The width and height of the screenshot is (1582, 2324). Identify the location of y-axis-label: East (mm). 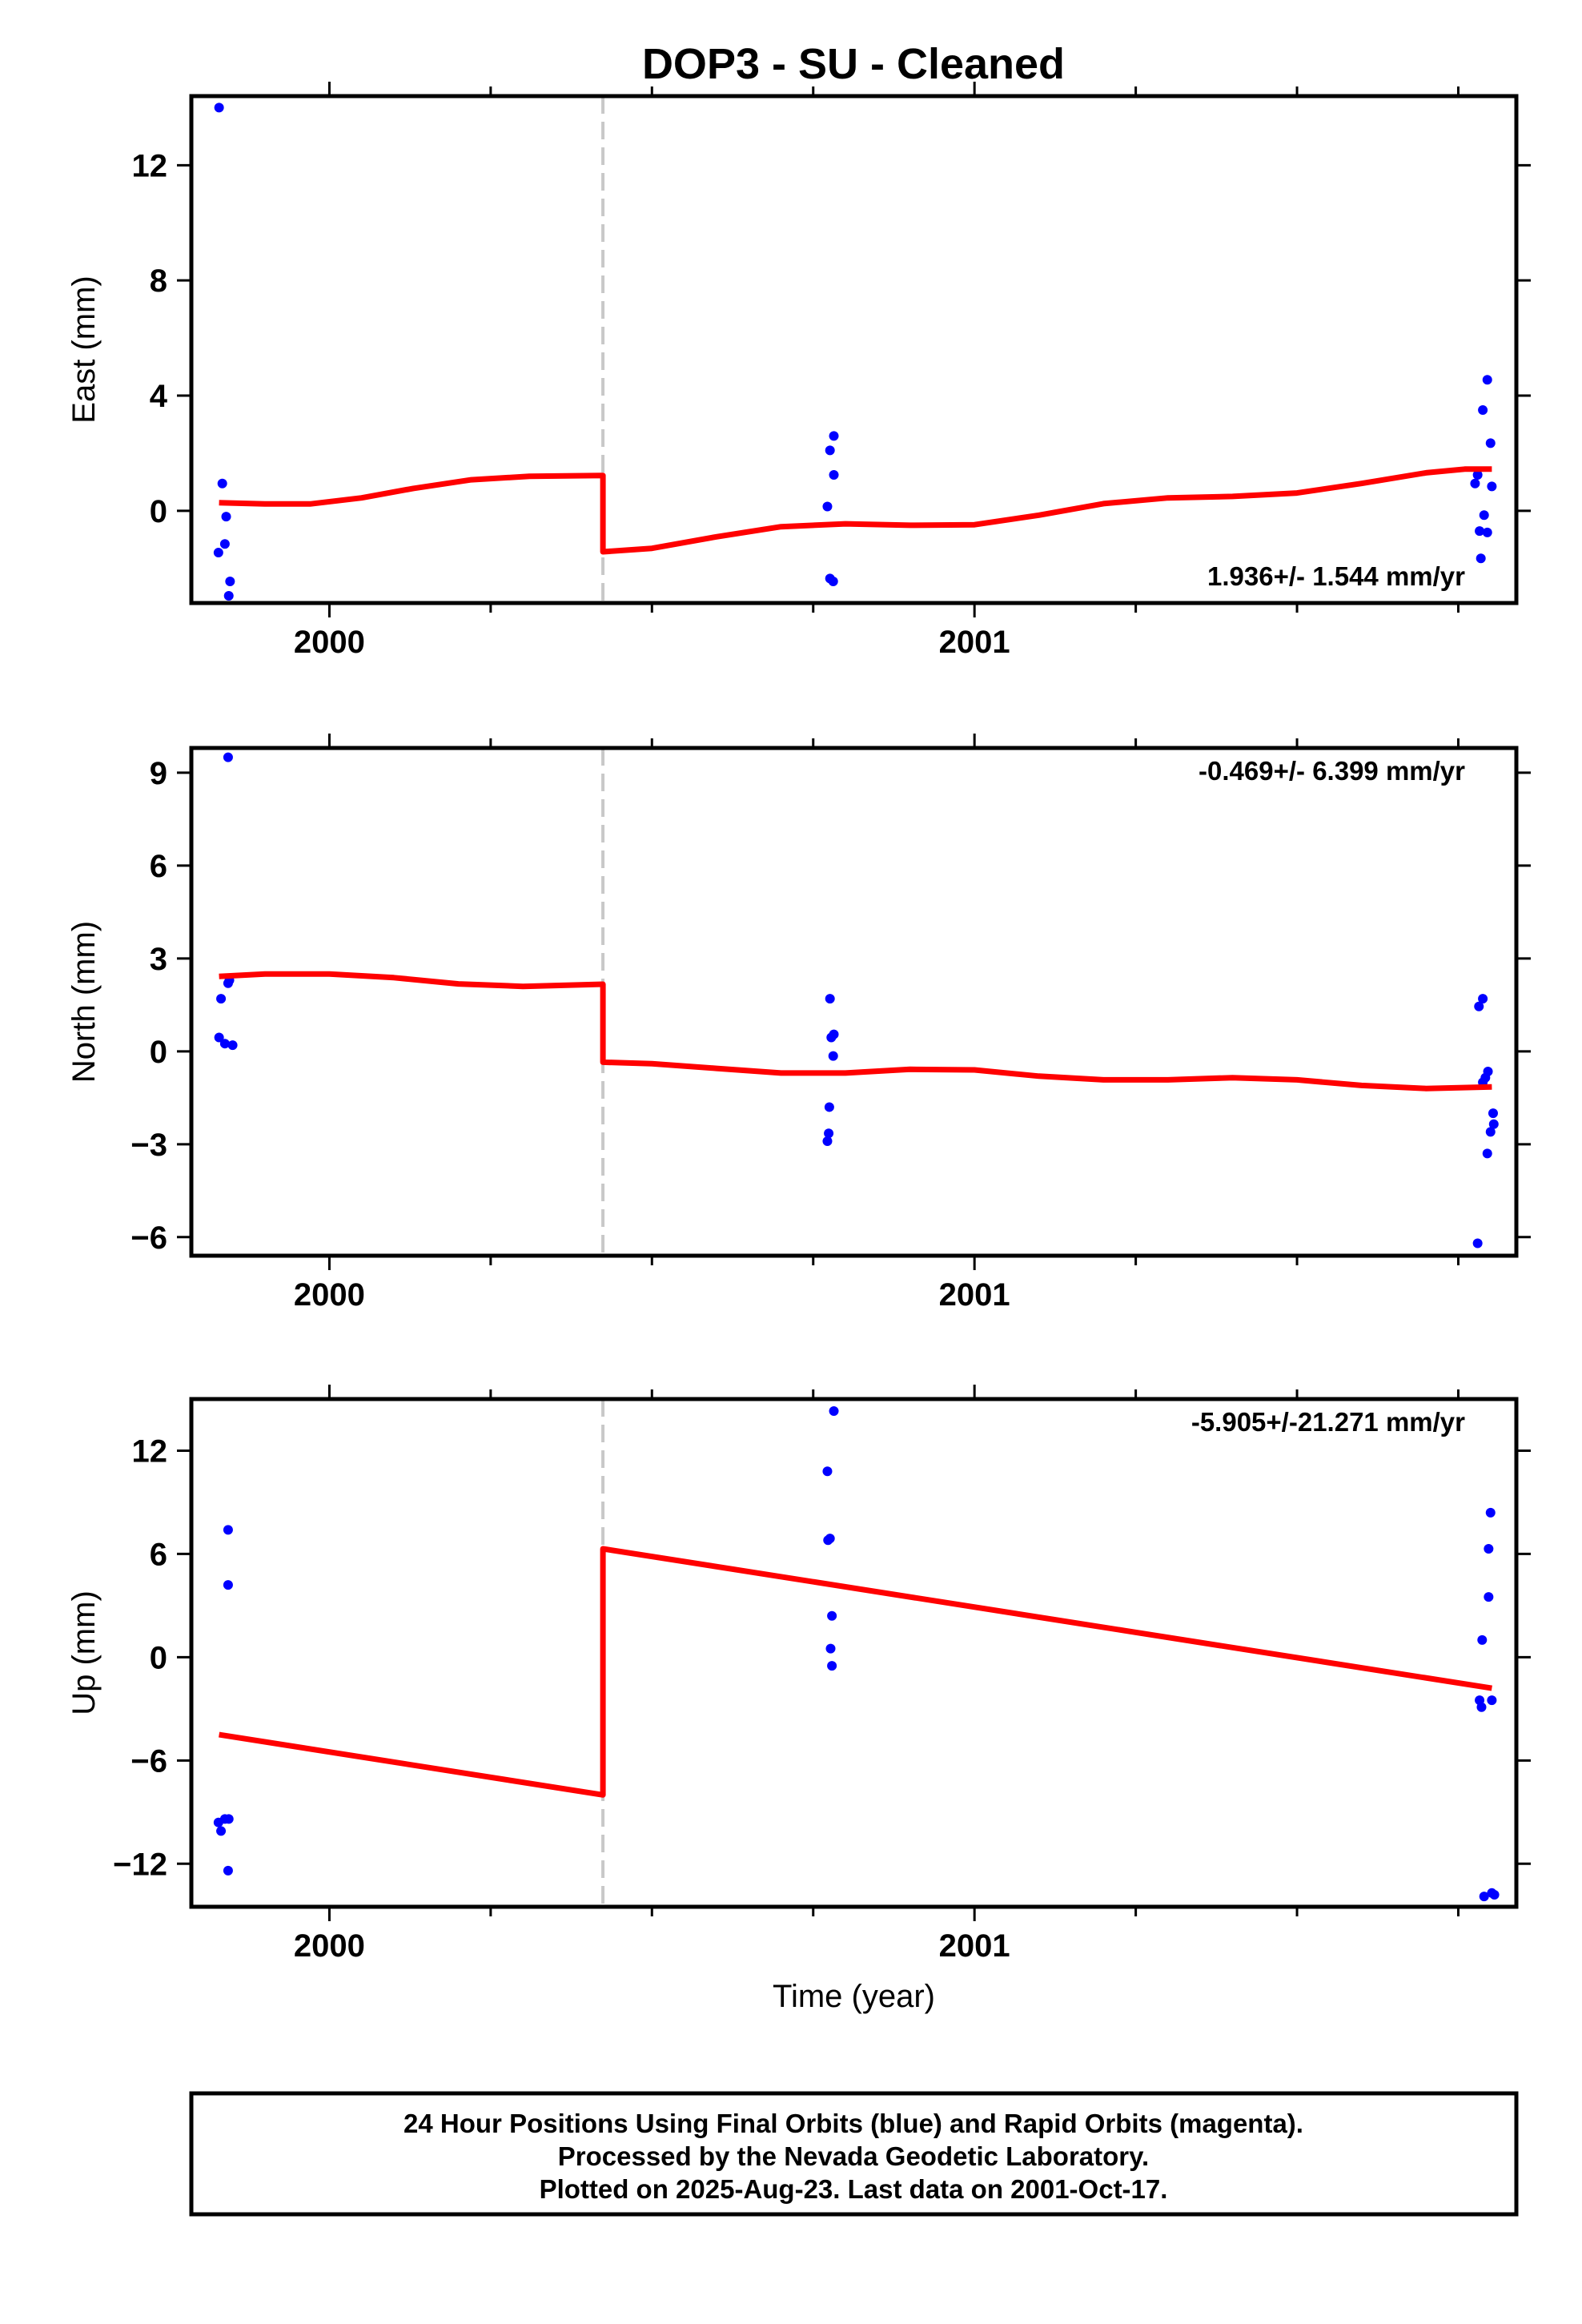
(84, 349).